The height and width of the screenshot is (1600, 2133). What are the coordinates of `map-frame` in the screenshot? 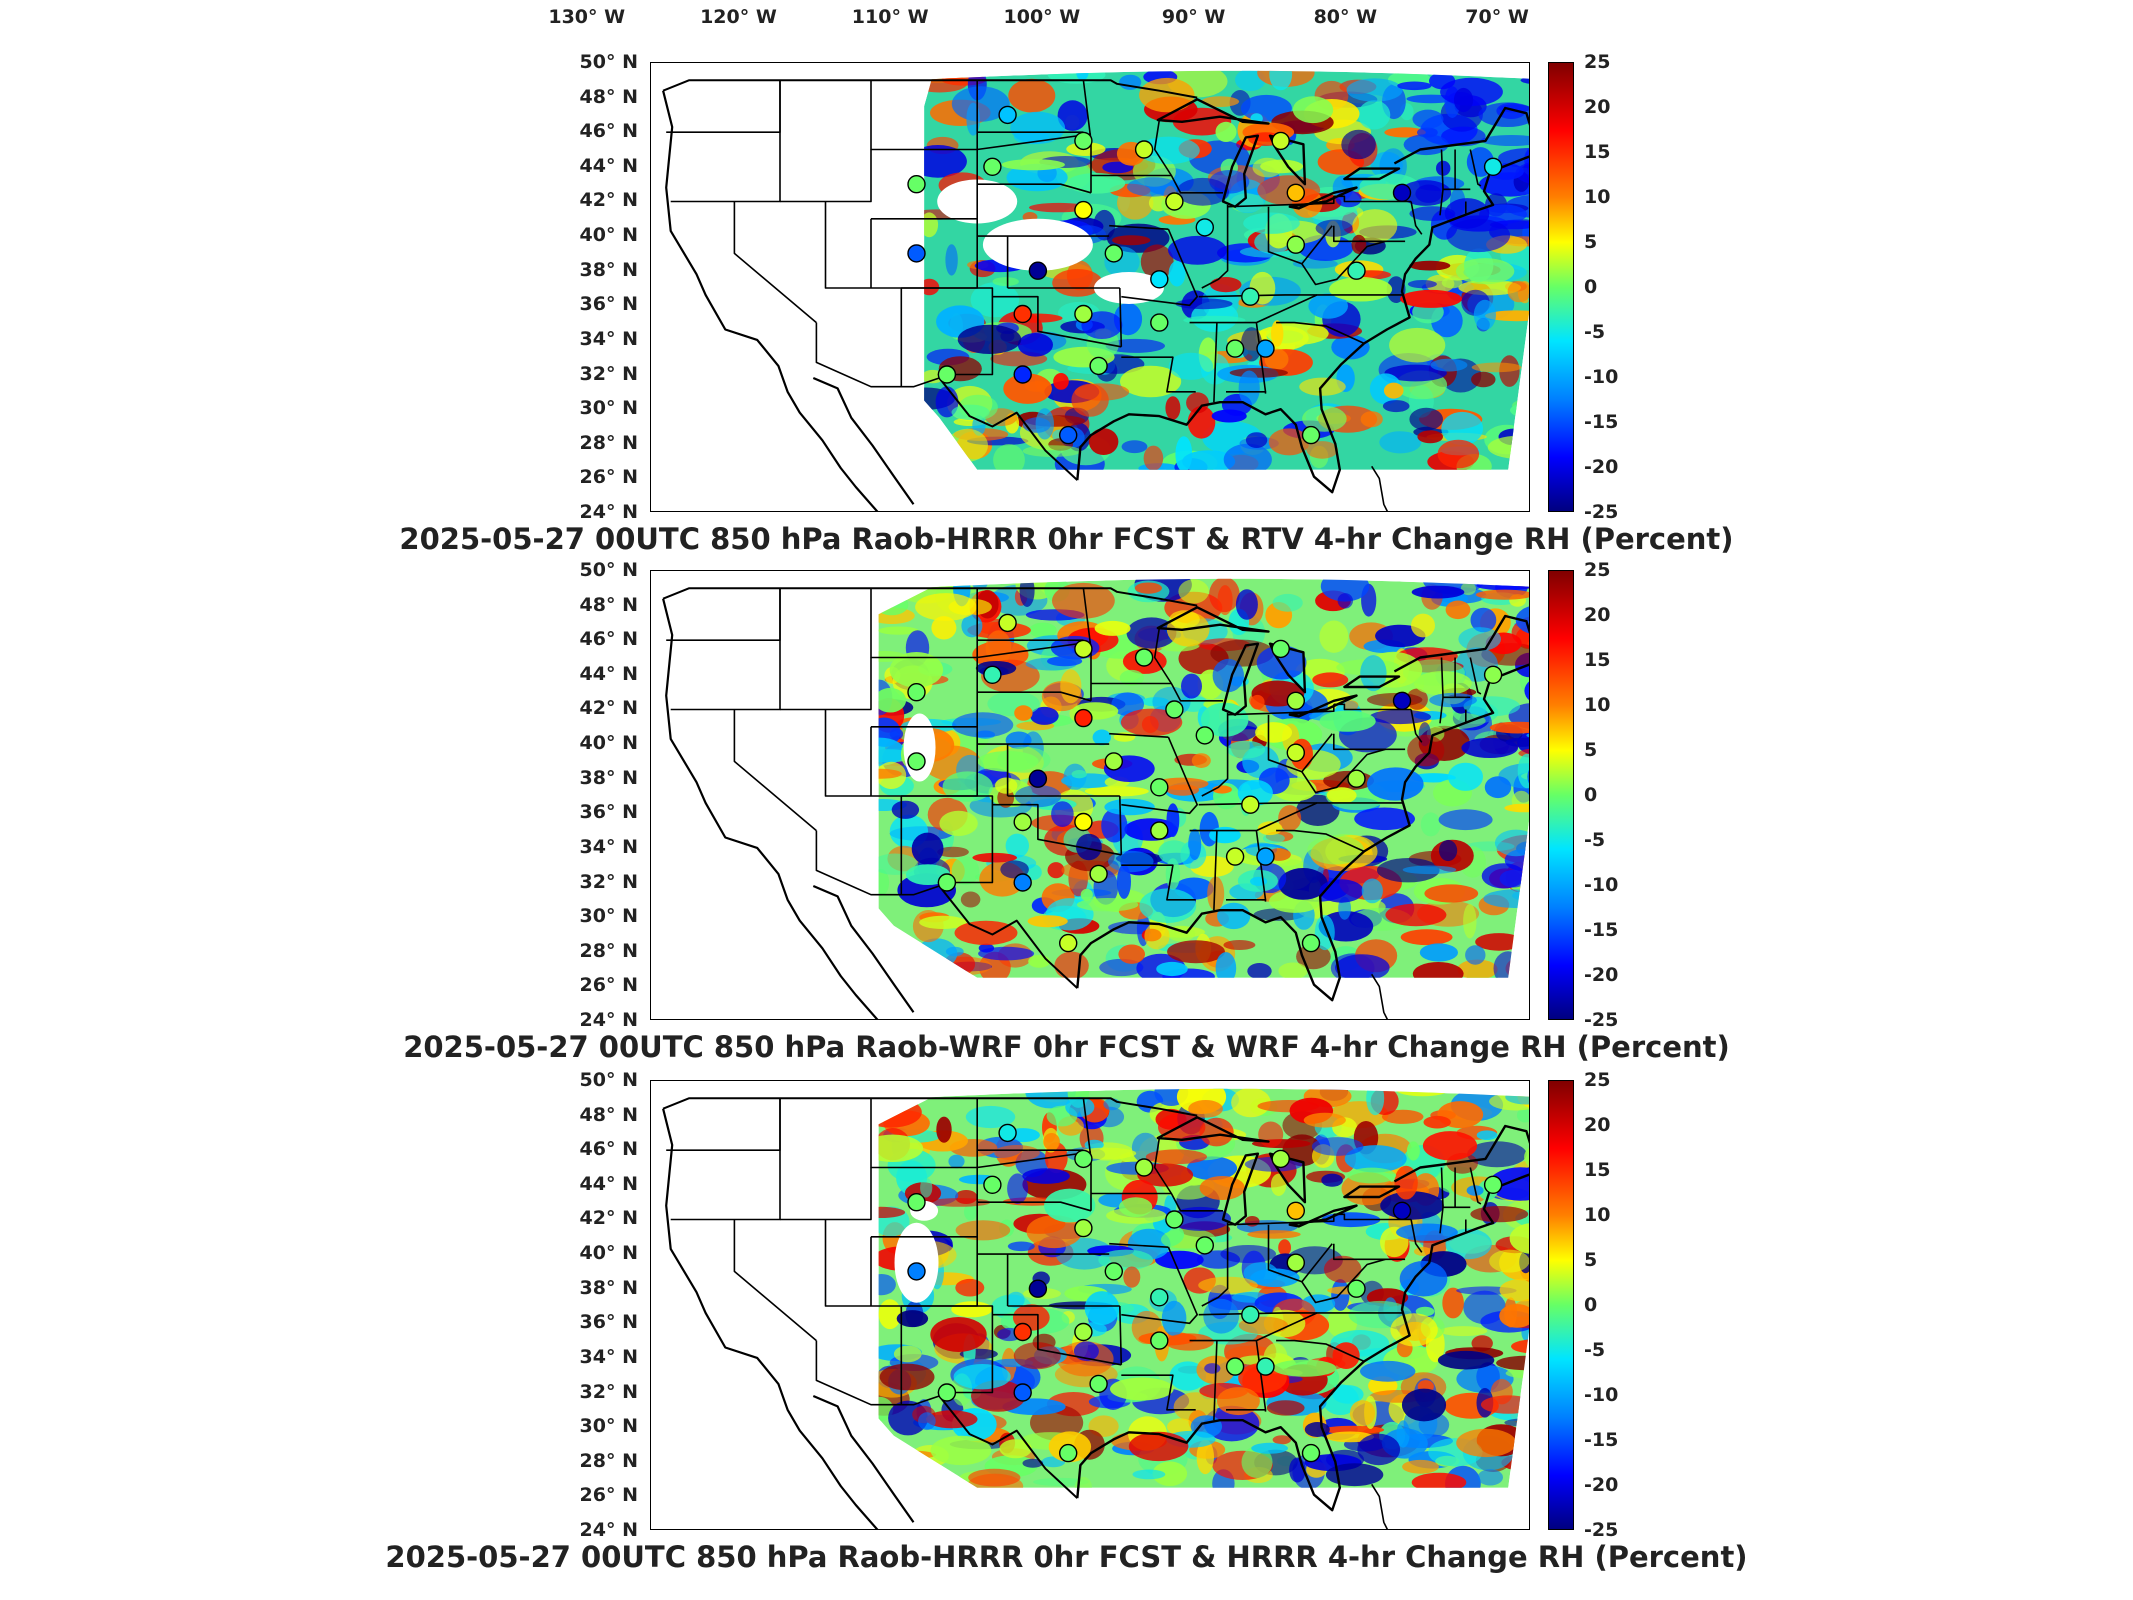 It's located at (1090, 287).